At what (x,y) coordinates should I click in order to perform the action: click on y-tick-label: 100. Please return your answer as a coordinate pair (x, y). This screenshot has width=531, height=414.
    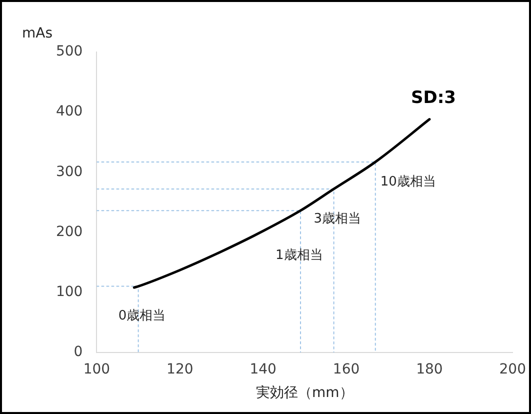
    Looking at the image, I should click on (69, 292).